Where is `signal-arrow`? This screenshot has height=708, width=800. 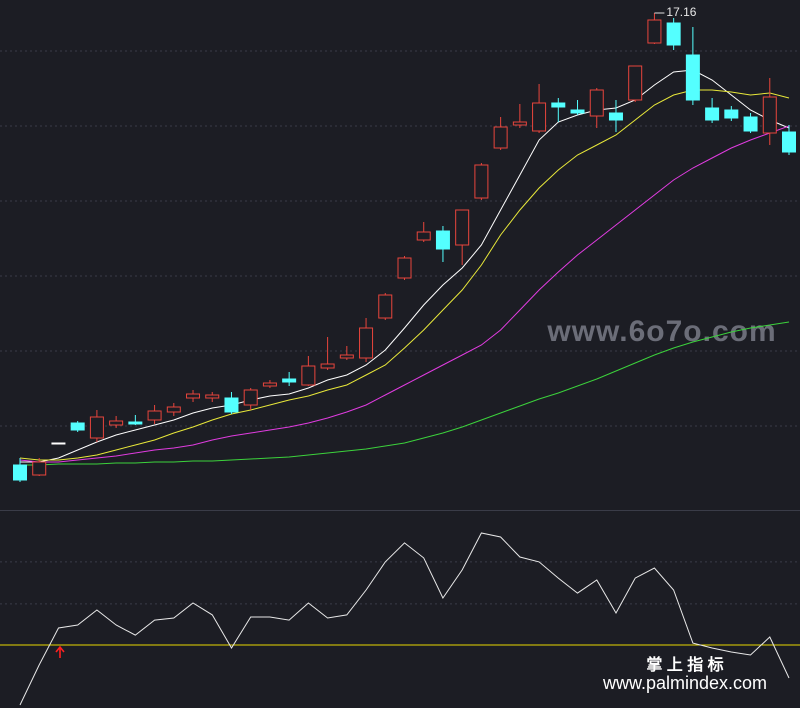 signal-arrow is located at coordinates (60, 651).